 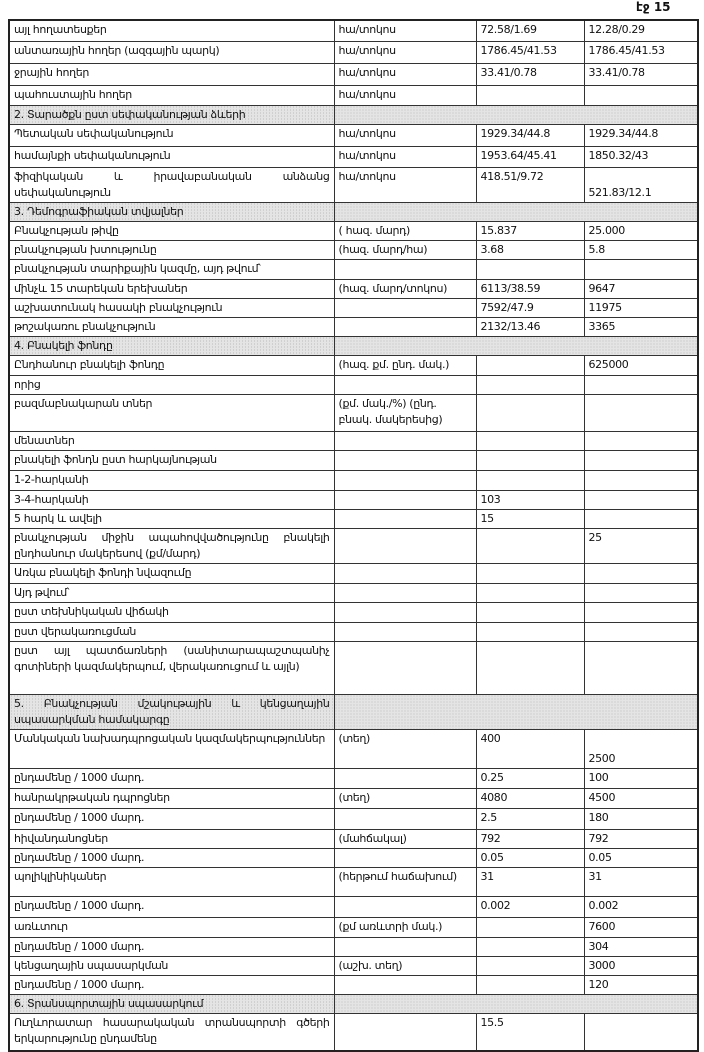 What do you see at coordinates (353, 74) in the screenshot?
I see `table-row: ջրային հողեր հա/տոկոս 33.41/0.78 33.41/0.78` at bounding box center [353, 74].